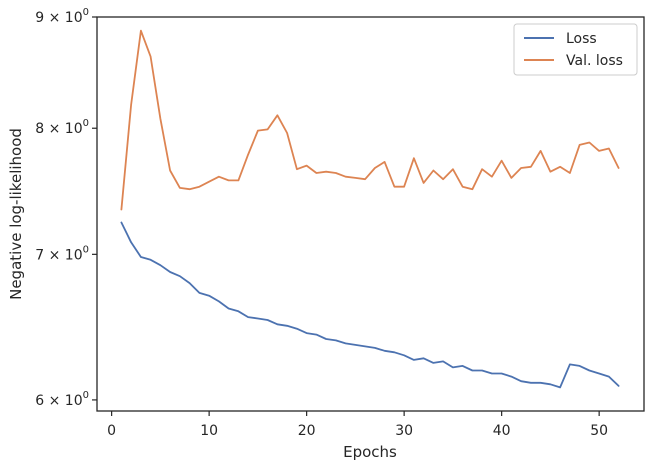 The height and width of the screenshot is (470, 652). Describe the element at coordinates (209, 431) in the screenshot. I see `x-tick-label: 10` at that location.